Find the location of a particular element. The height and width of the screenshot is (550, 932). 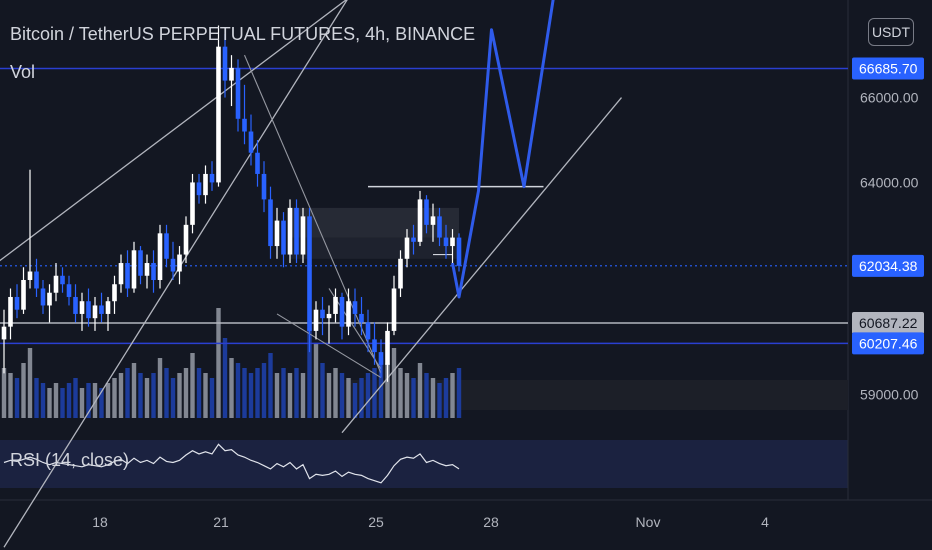

x-tick-label: 4 is located at coordinates (765, 522).